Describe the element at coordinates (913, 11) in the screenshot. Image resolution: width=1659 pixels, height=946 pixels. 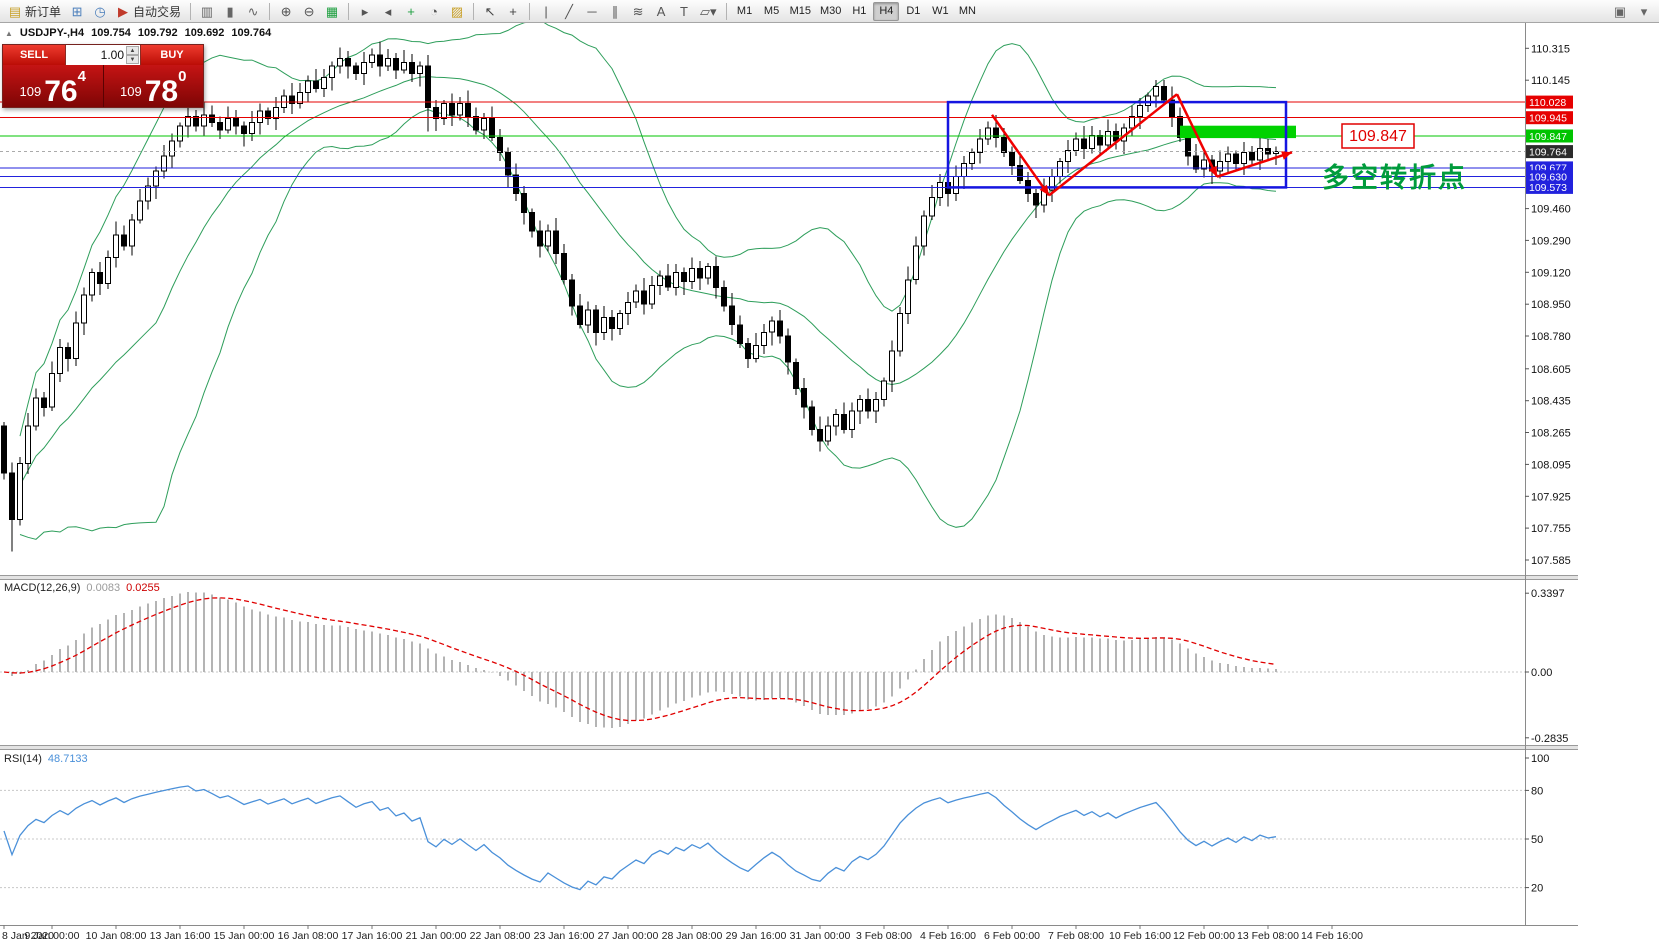
I see `timeframe-d1-button: D1` at that location.